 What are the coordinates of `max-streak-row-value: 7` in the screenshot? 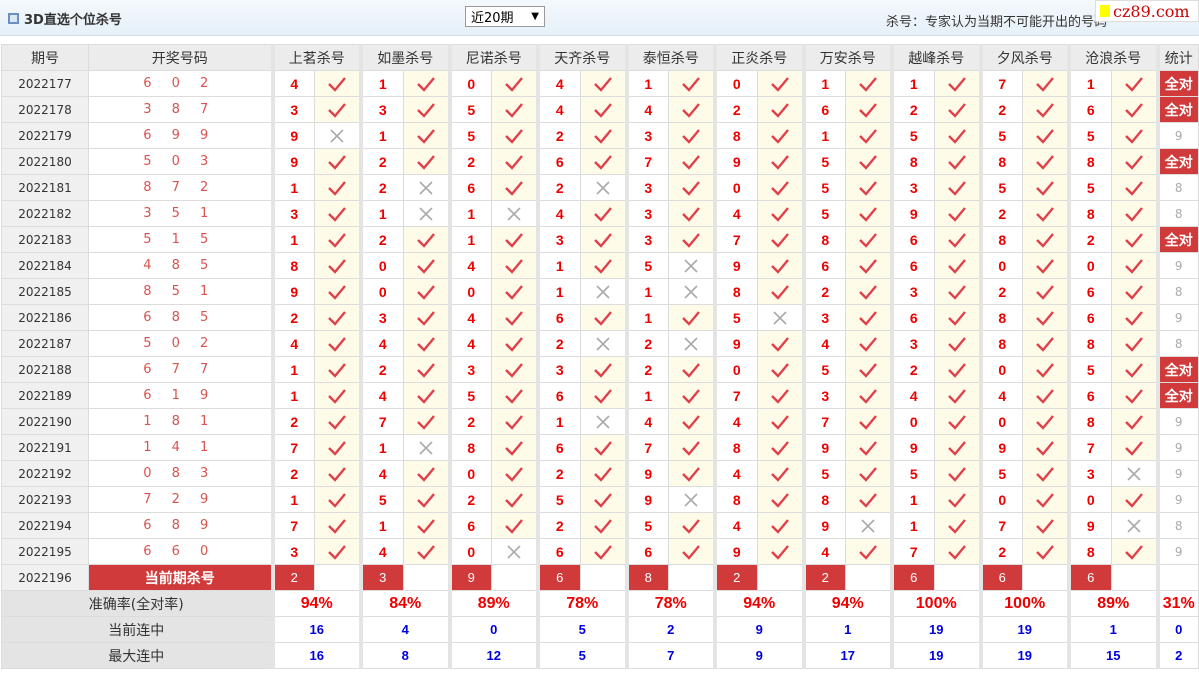 It's located at (670, 655).